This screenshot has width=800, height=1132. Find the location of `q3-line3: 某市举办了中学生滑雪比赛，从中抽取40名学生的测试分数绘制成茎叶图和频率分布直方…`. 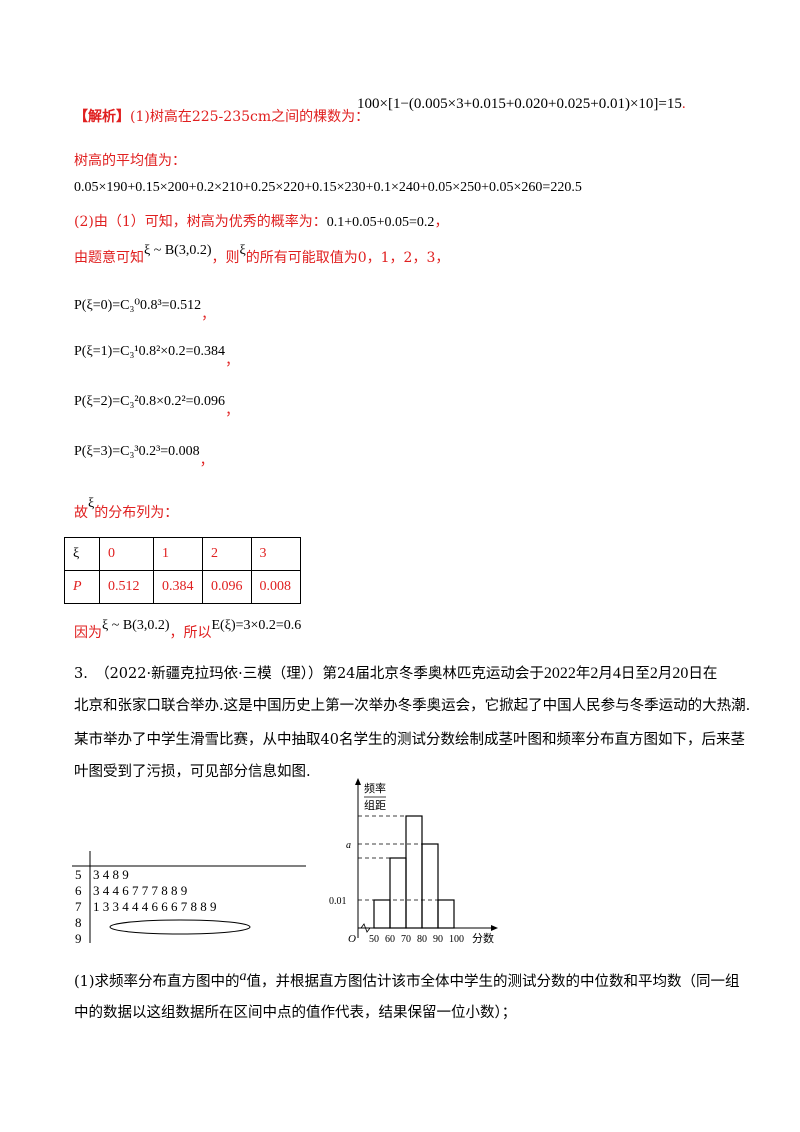

q3-line3: 某市举办了中学生滑雪比赛，从中抽取40名学生的测试分数绘制成茎叶图和频率分布直方… is located at coordinates (409, 740).